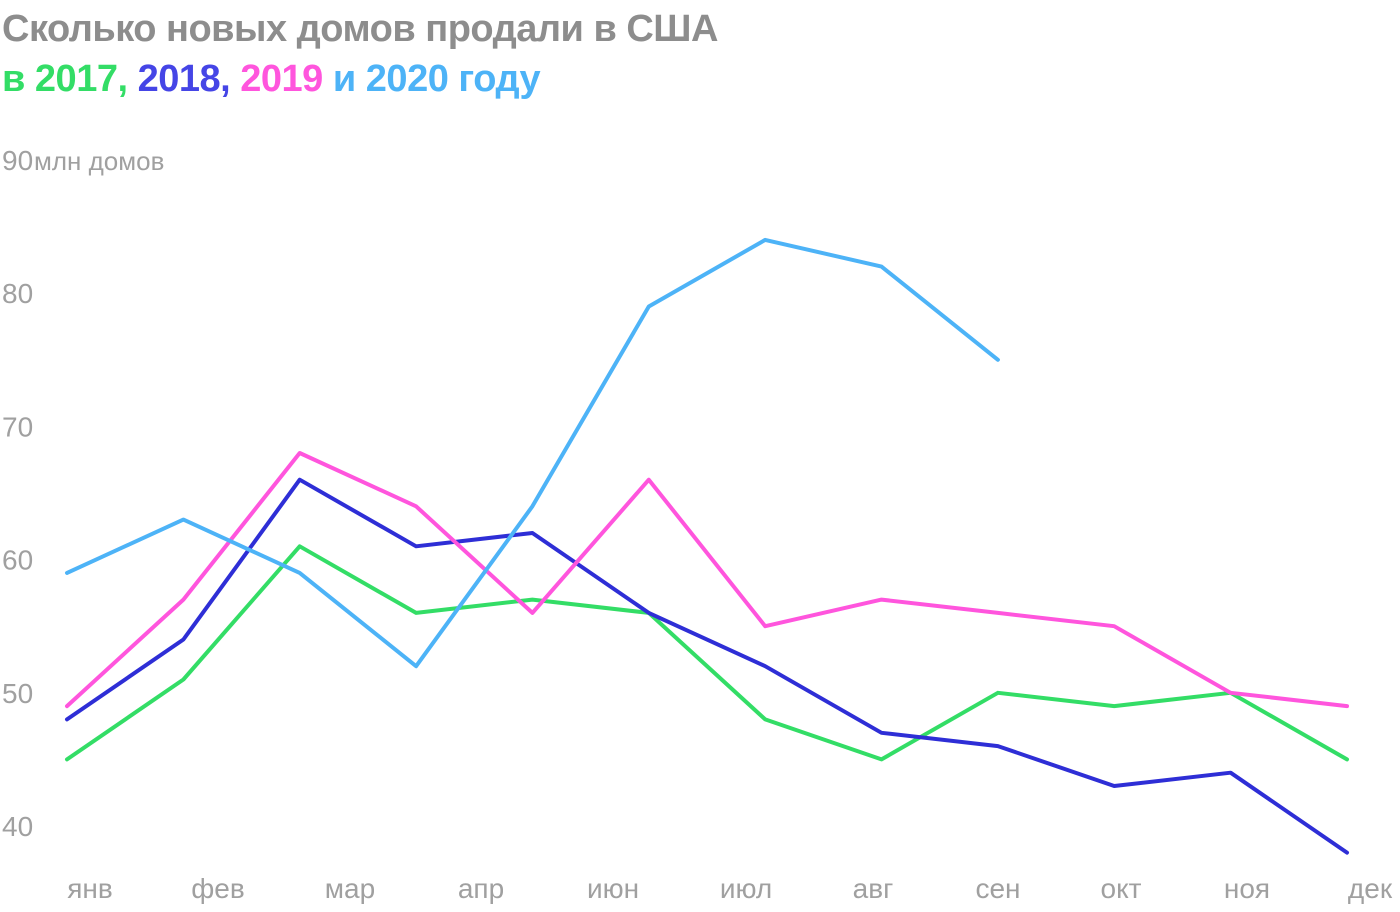 The height and width of the screenshot is (912, 1400). What do you see at coordinates (1370, 888) in the screenshot?
I see `x-tick-label: дек` at bounding box center [1370, 888].